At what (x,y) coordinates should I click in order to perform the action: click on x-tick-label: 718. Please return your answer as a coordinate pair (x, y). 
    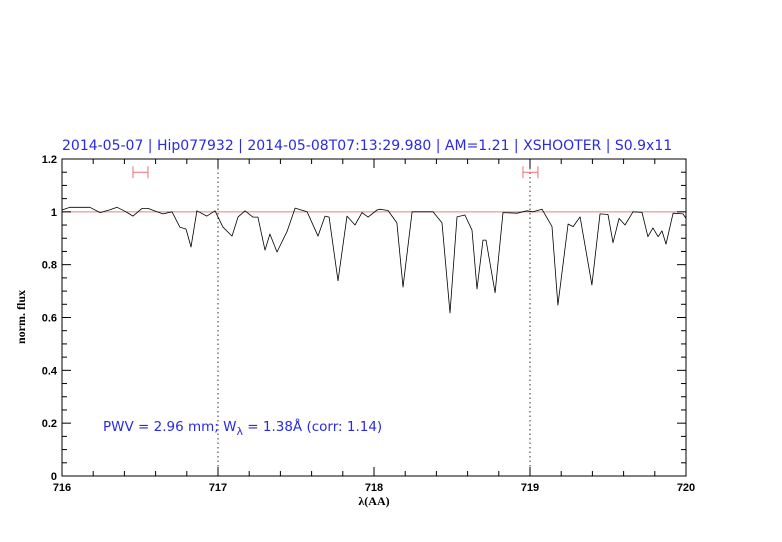
    Looking at the image, I should click on (374, 488).